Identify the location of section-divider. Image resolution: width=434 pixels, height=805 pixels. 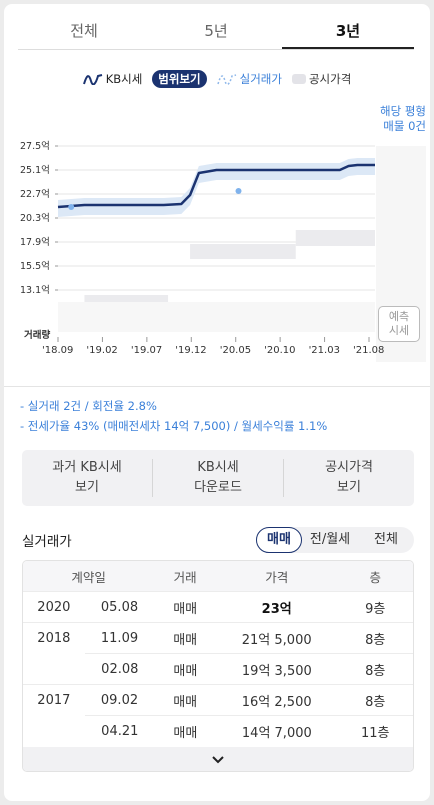
(217, 386).